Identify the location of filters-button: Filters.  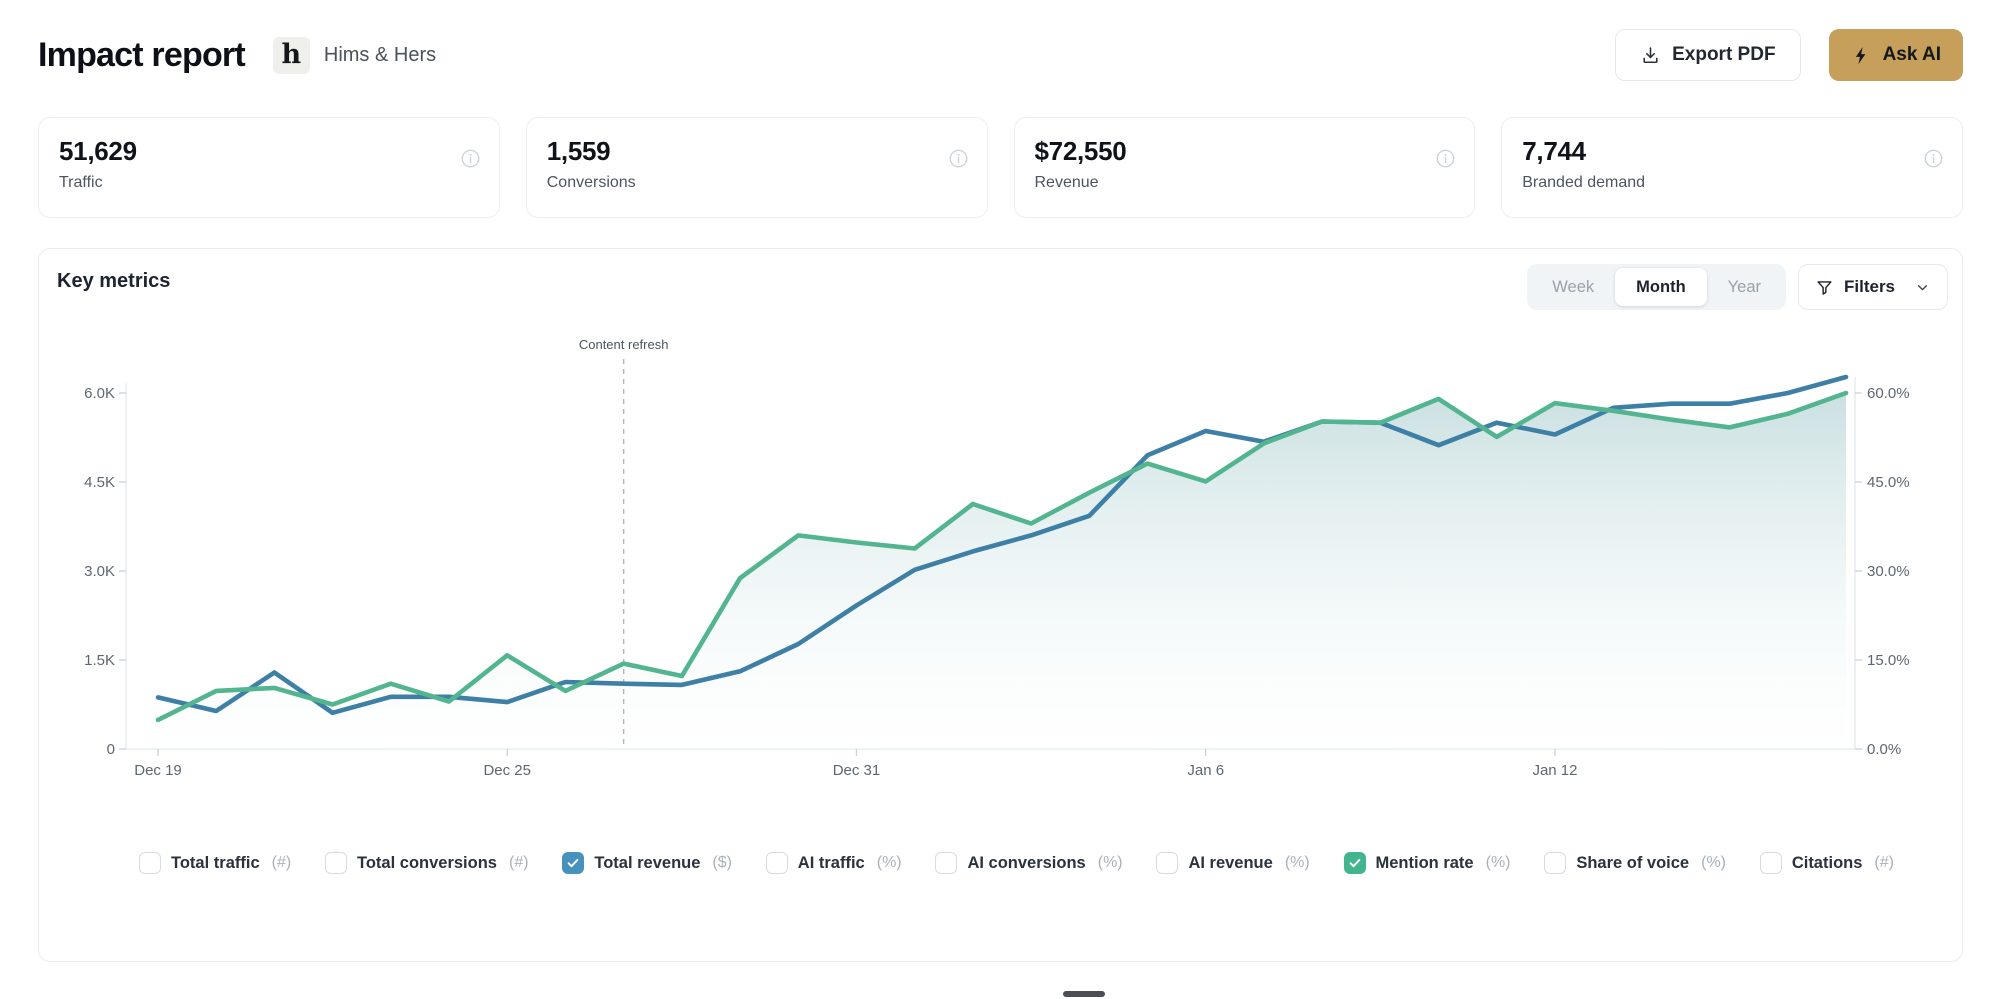
(1873, 287).